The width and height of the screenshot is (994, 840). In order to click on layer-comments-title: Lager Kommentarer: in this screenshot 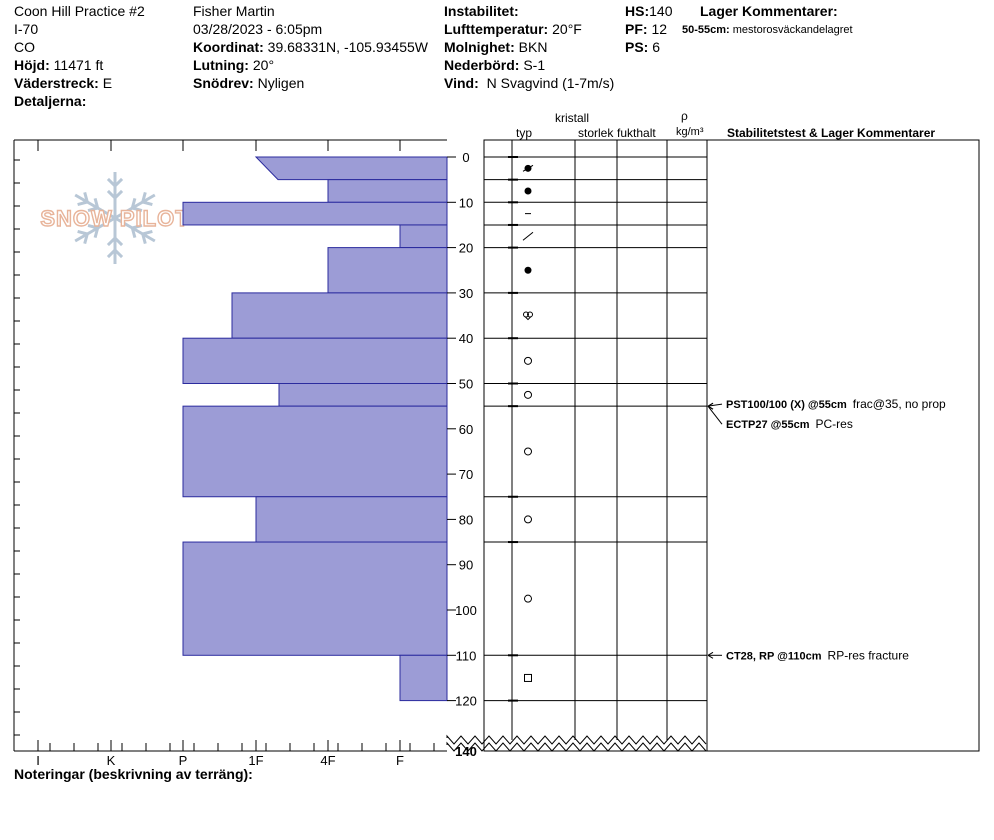, I will do `click(769, 11)`.